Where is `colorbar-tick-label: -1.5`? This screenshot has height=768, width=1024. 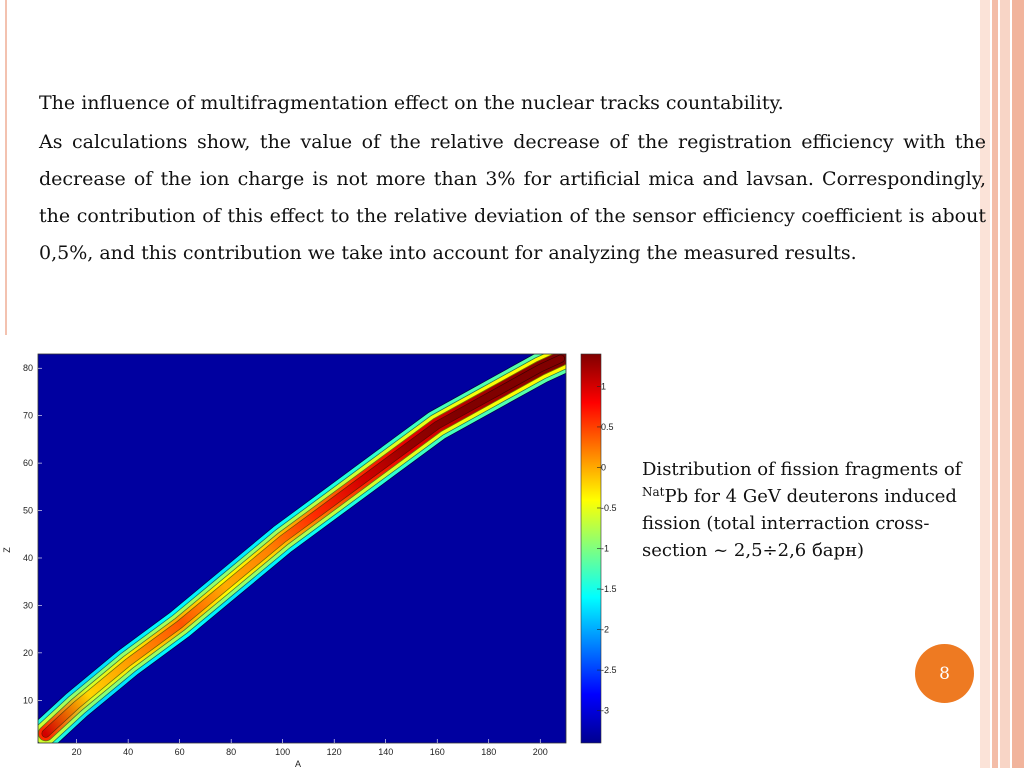
colorbar-tick-label: -1.5 is located at coordinates (609, 589).